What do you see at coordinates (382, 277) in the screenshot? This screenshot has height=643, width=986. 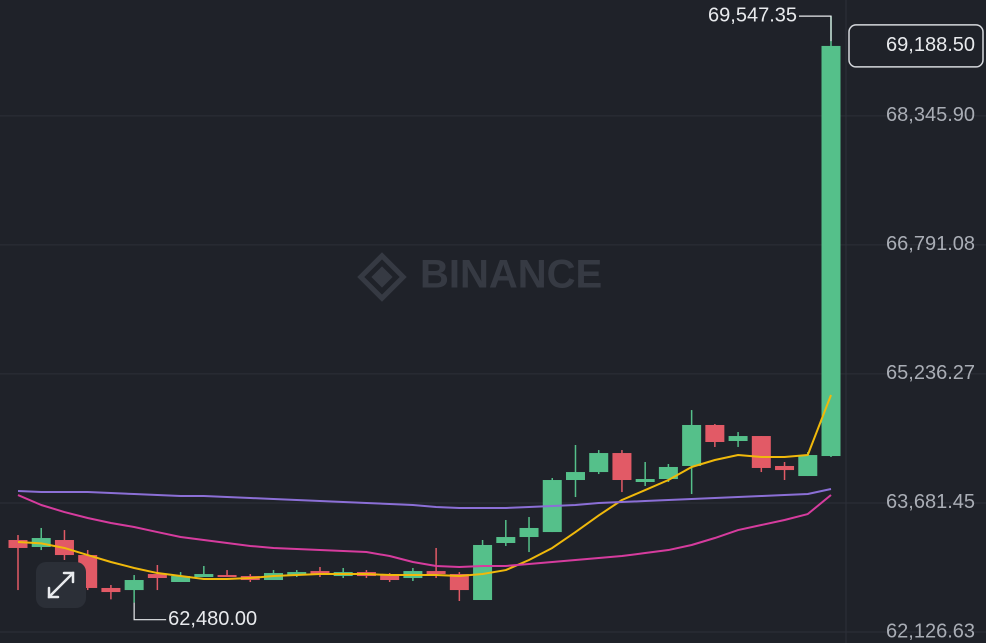 I see `watermark-logo` at bounding box center [382, 277].